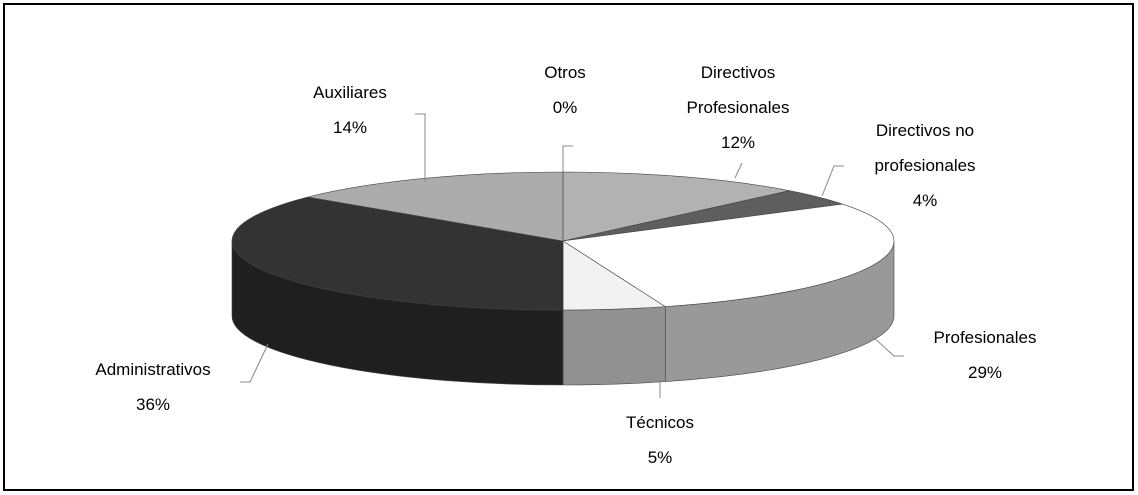 This screenshot has height=495, width=1138. What do you see at coordinates (738, 90) in the screenshot?
I see `slice-label: Directivos Profesionales` at bounding box center [738, 90].